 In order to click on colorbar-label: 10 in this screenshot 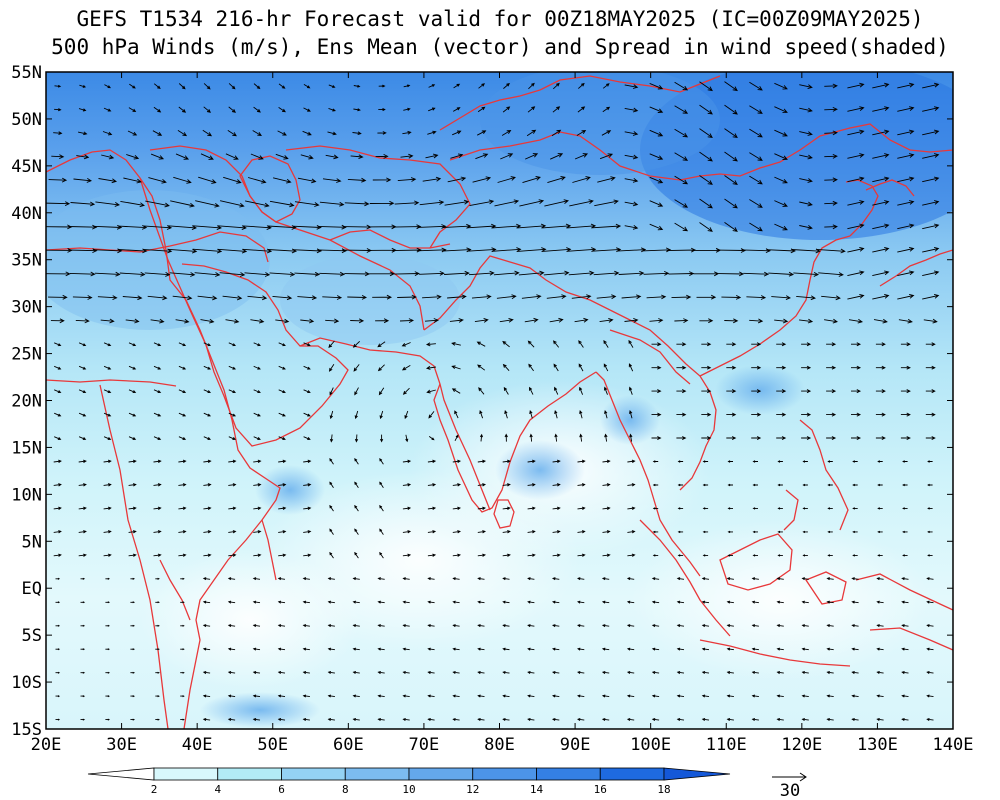, I will do `click(408, 789)`.